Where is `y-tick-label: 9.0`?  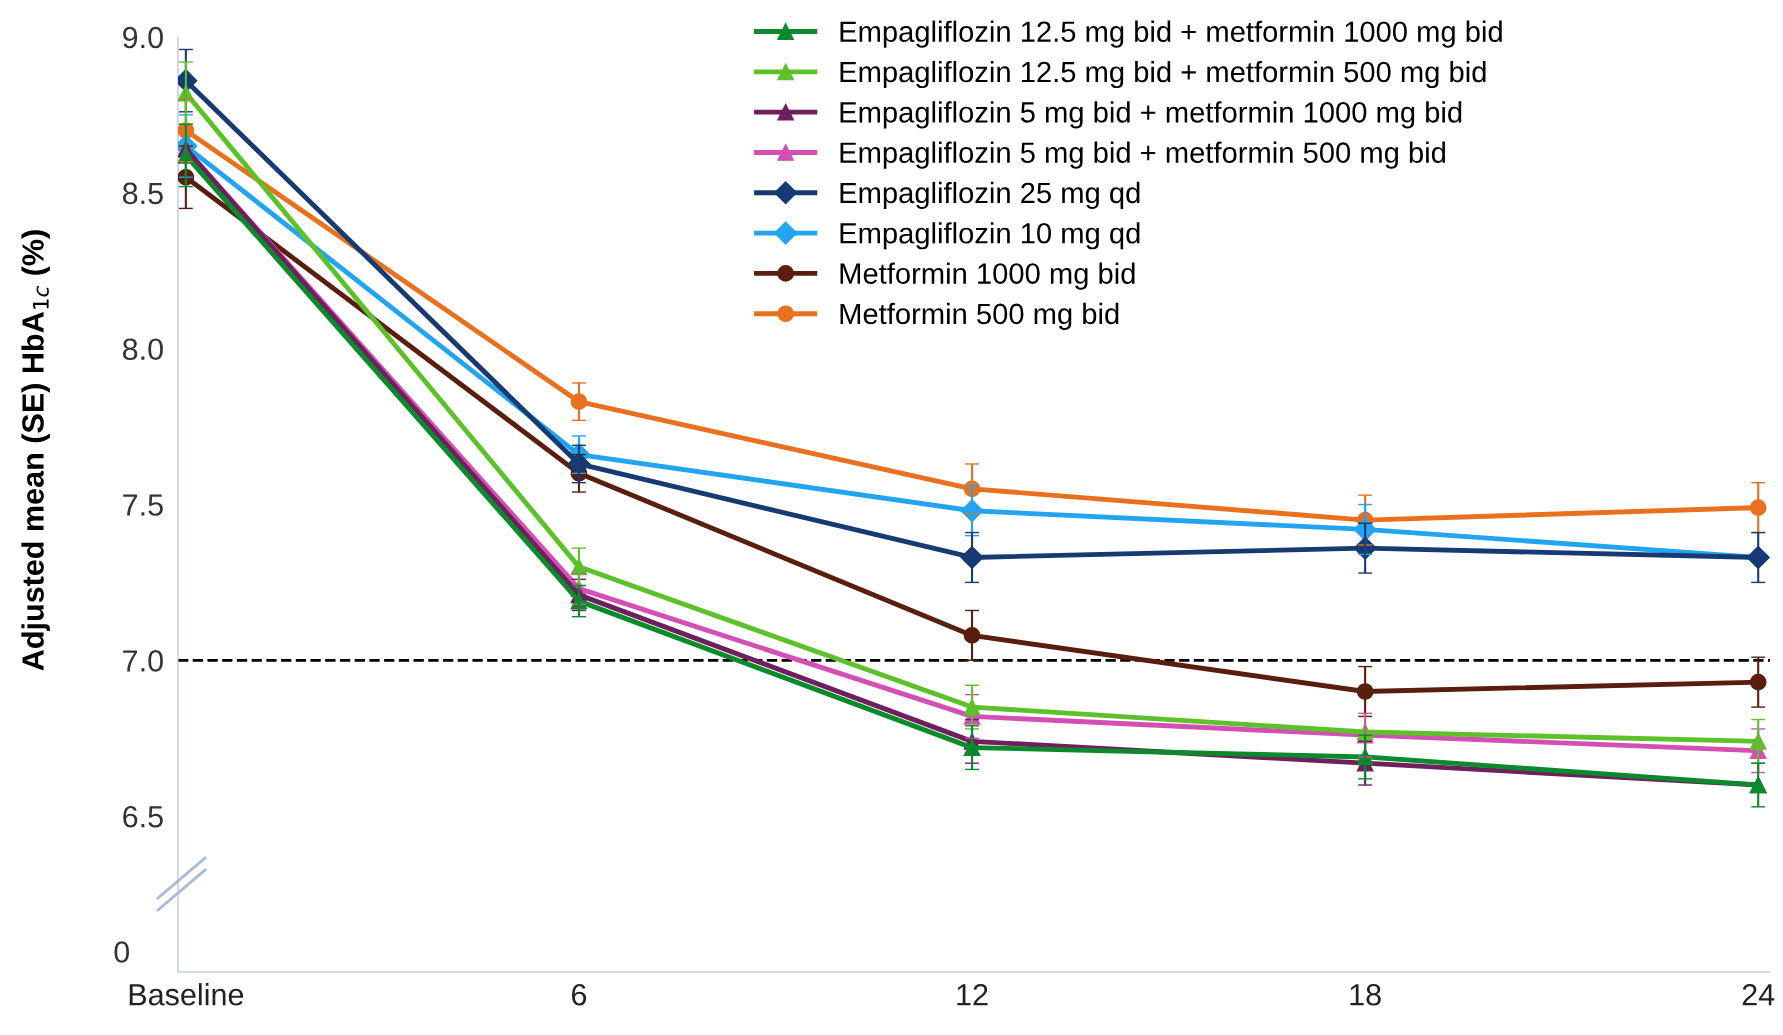
y-tick-label: 9.0 is located at coordinates (143, 37).